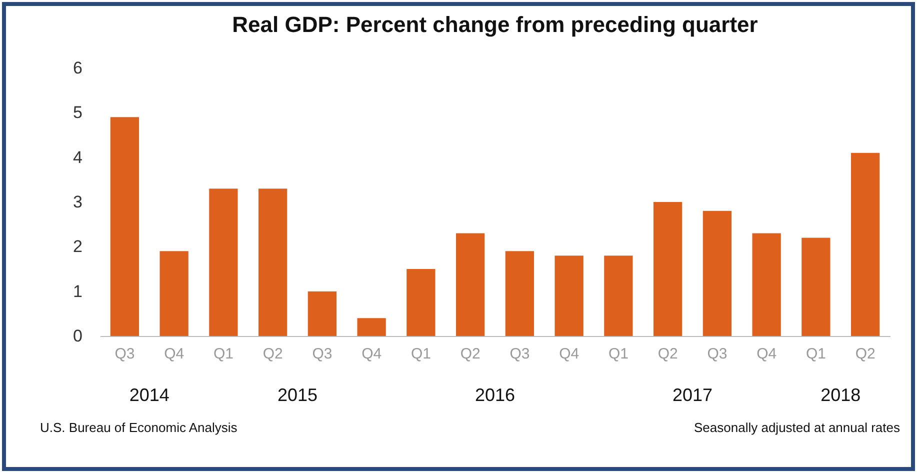 This screenshot has width=917, height=473. Describe the element at coordinates (149, 395) in the screenshot. I see `text: 2014` at that location.